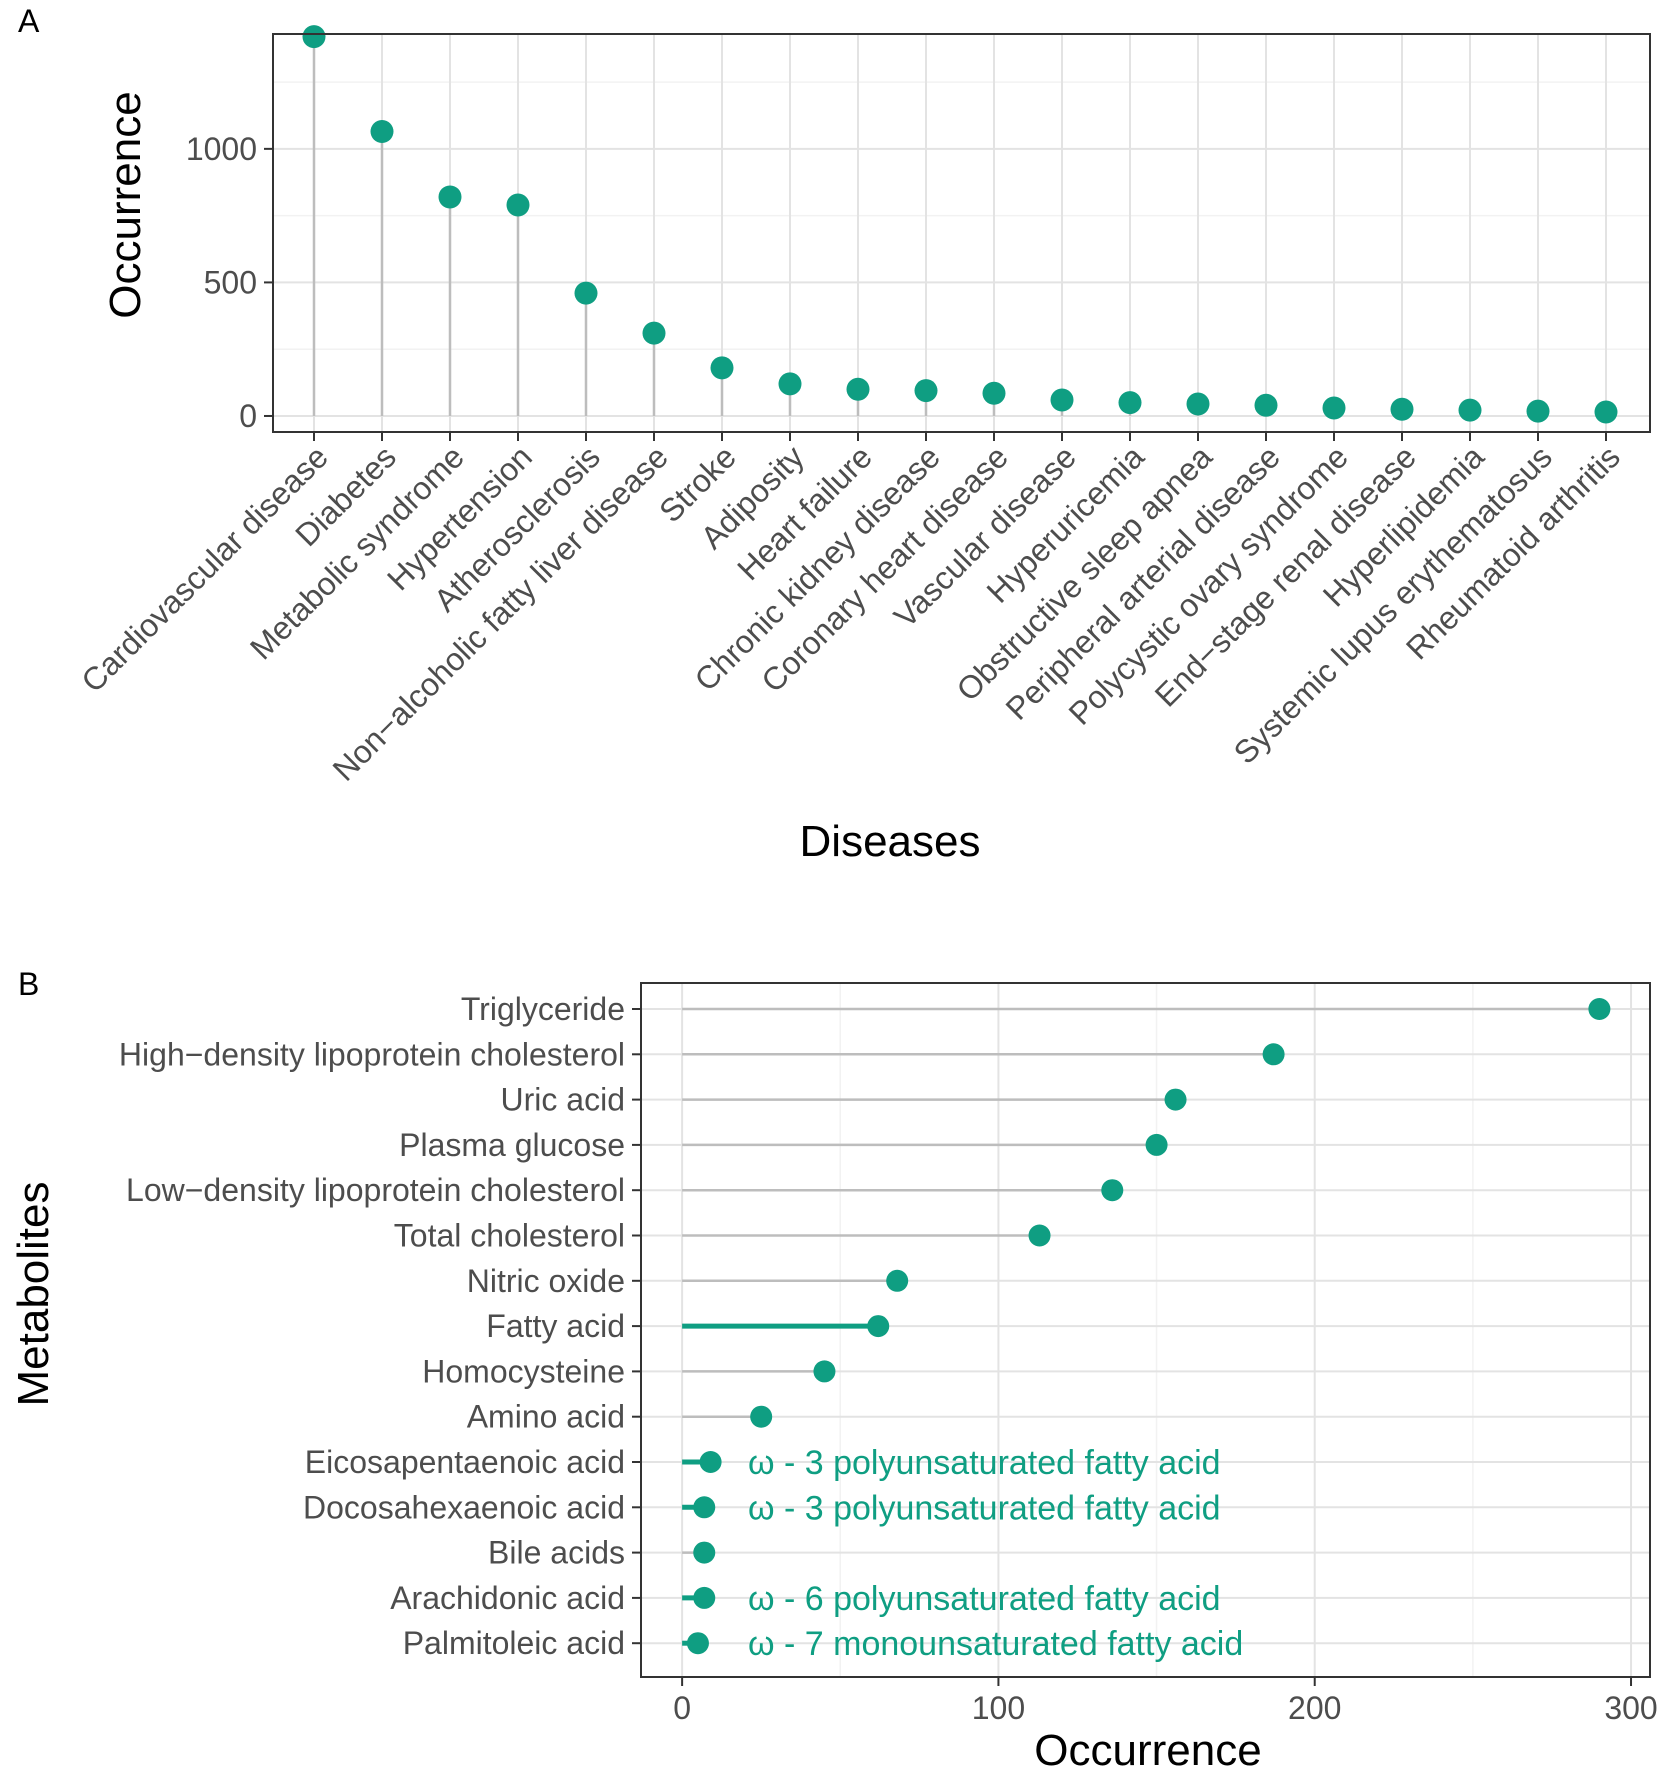  I want to click on panel-b-y-tick-label: Triglyceride, so click(543, 1009).